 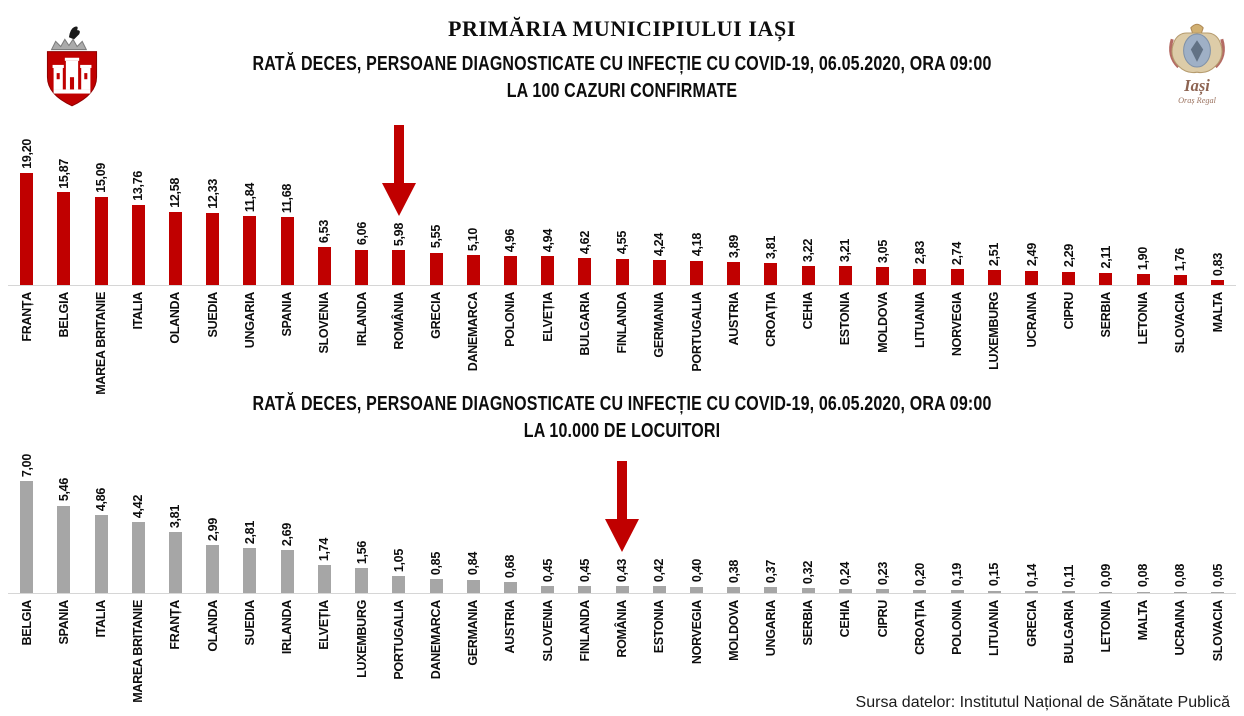 I want to click on bar-value-label: 0,84, so click(x=473, y=564).